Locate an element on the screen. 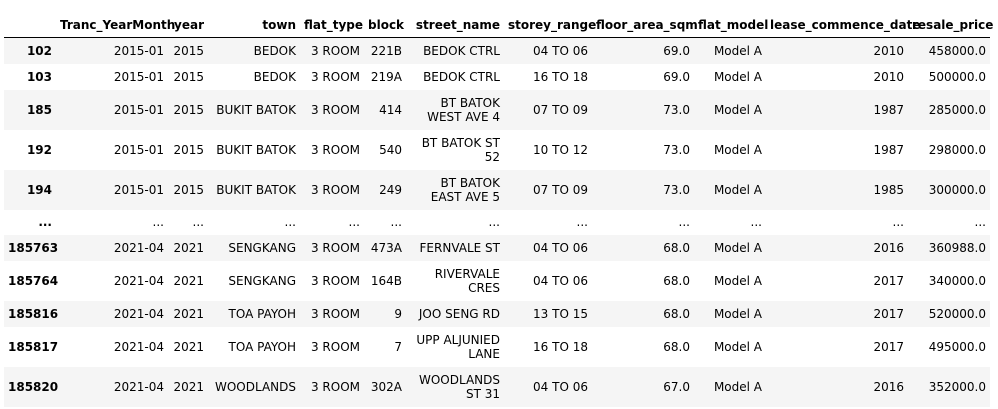 The width and height of the screenshot is (998, 409). cell-street-name: BT BATOK EAST AVE 5 is located at coordinates (465, 189).